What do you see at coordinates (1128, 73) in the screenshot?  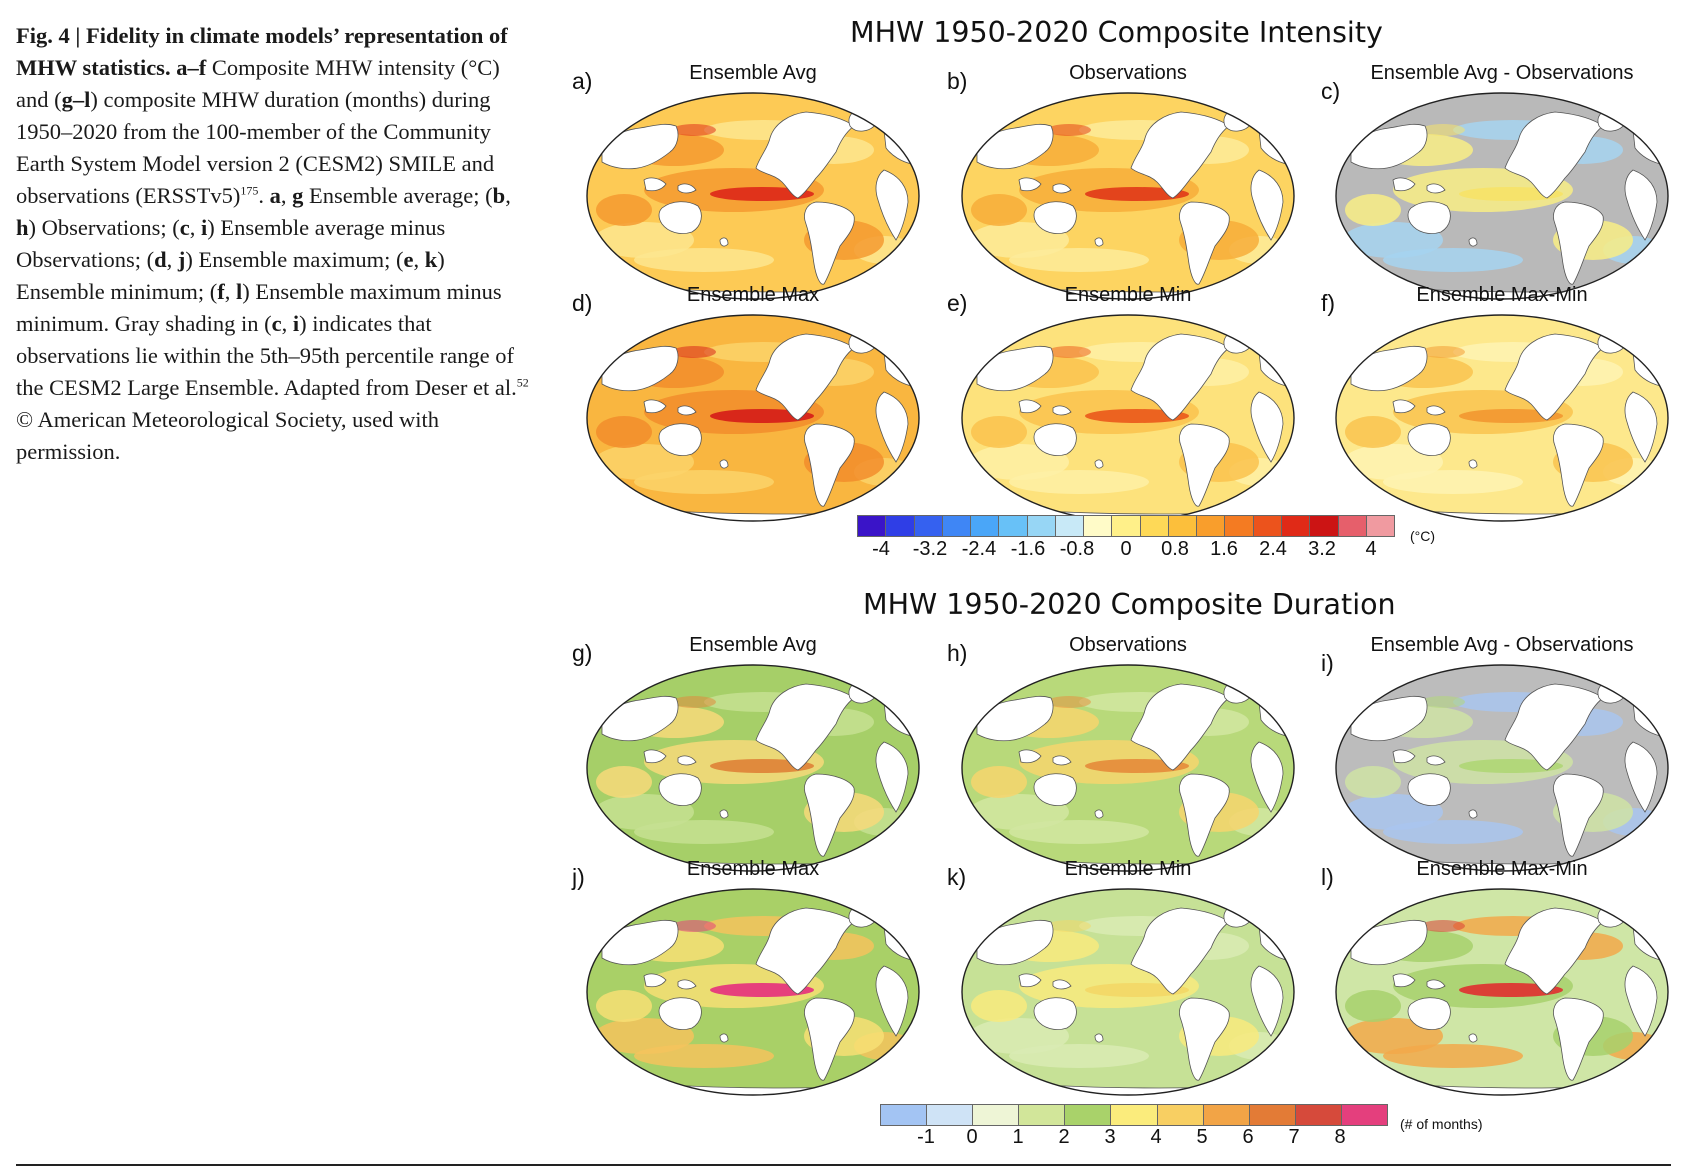 I see `panel-title: Observations` at bounding box center [1128, 73].